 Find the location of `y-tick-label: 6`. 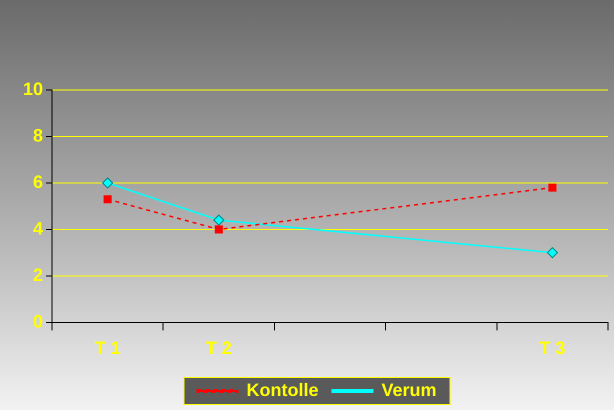

y-tick-label: 6 is located at coordinates (38, 182).